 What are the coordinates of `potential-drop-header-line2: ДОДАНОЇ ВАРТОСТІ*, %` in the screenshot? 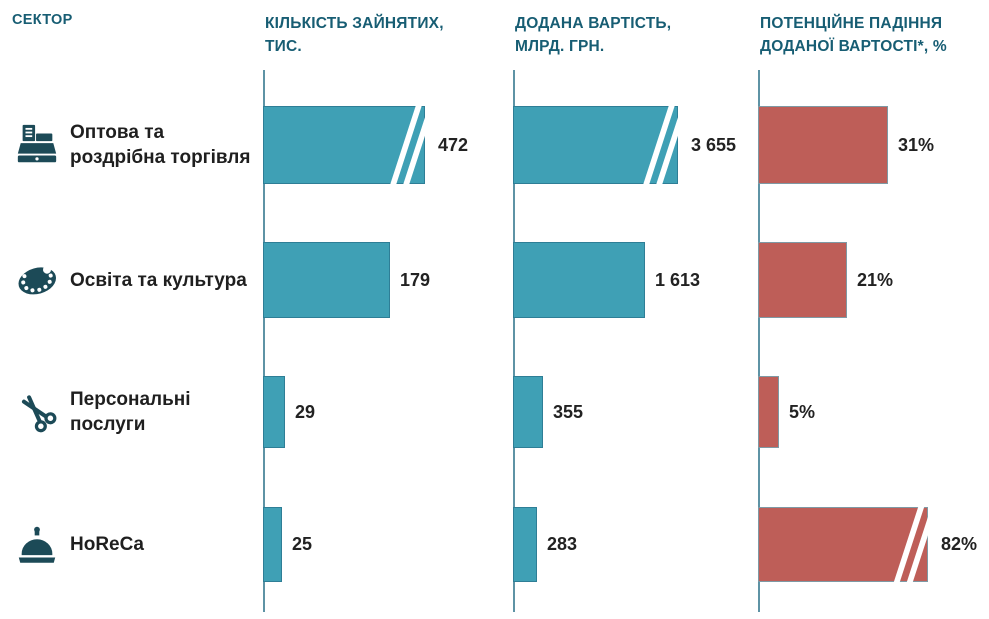 It's located at (853, 46).